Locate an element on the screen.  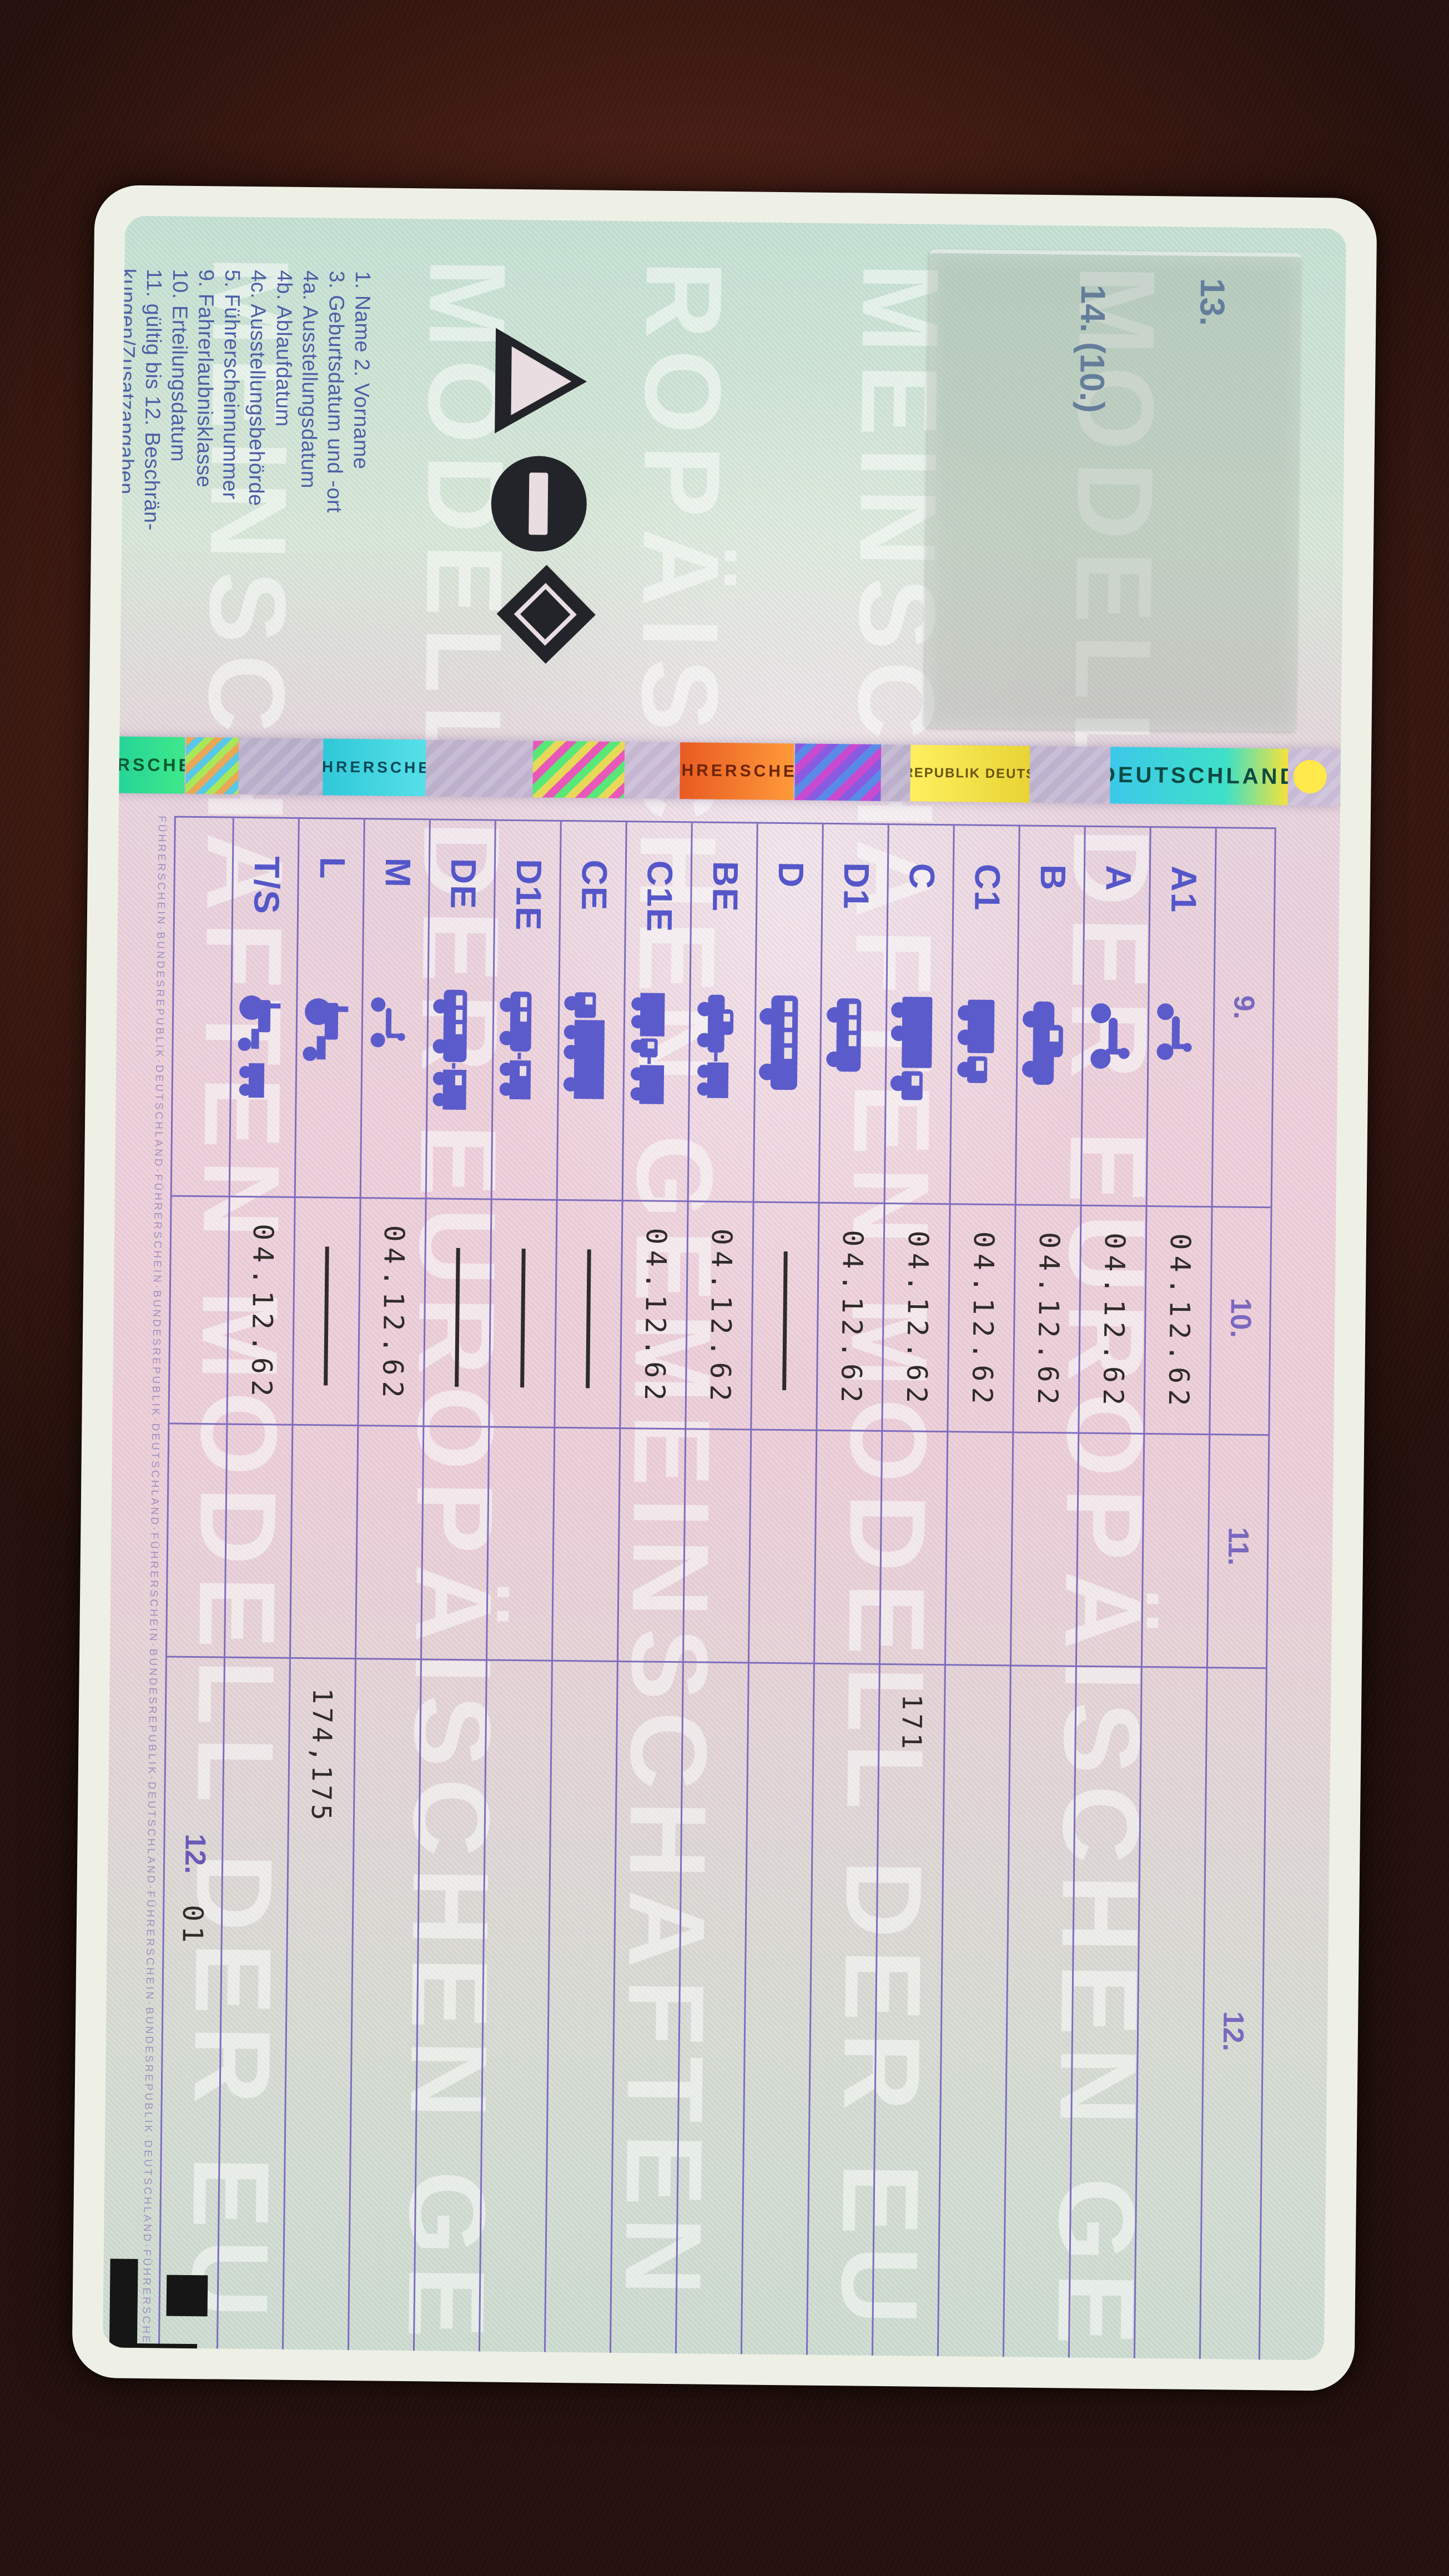
category-label: C is located at coordinates (922, 876).